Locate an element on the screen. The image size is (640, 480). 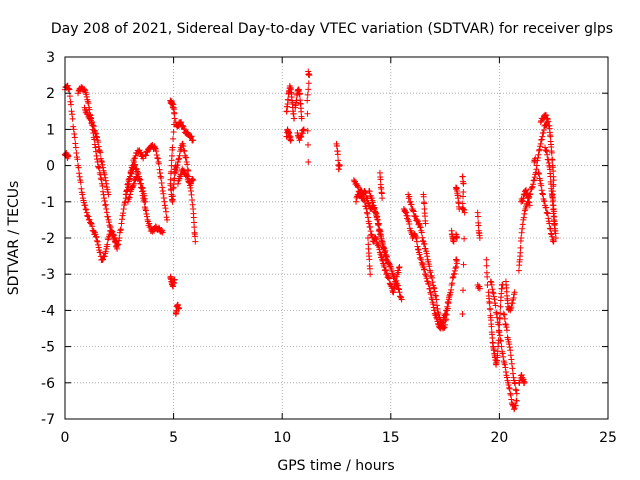
y-tick-label: -5 is located at coordinates (48, 348).